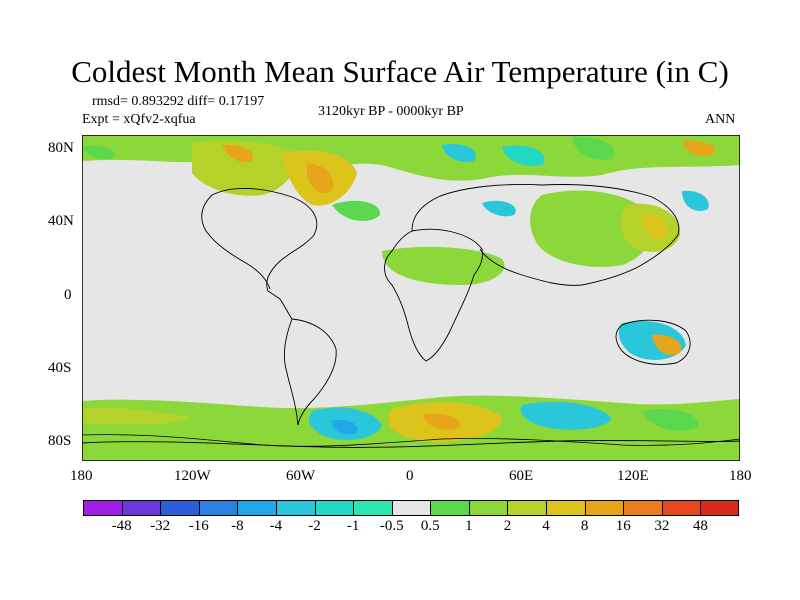 The height and width of the screenshot is (600, 800). Describe the element at coordinates (469, 526) in the screenshot. I see `colorbar-level-label: 1` at that location.